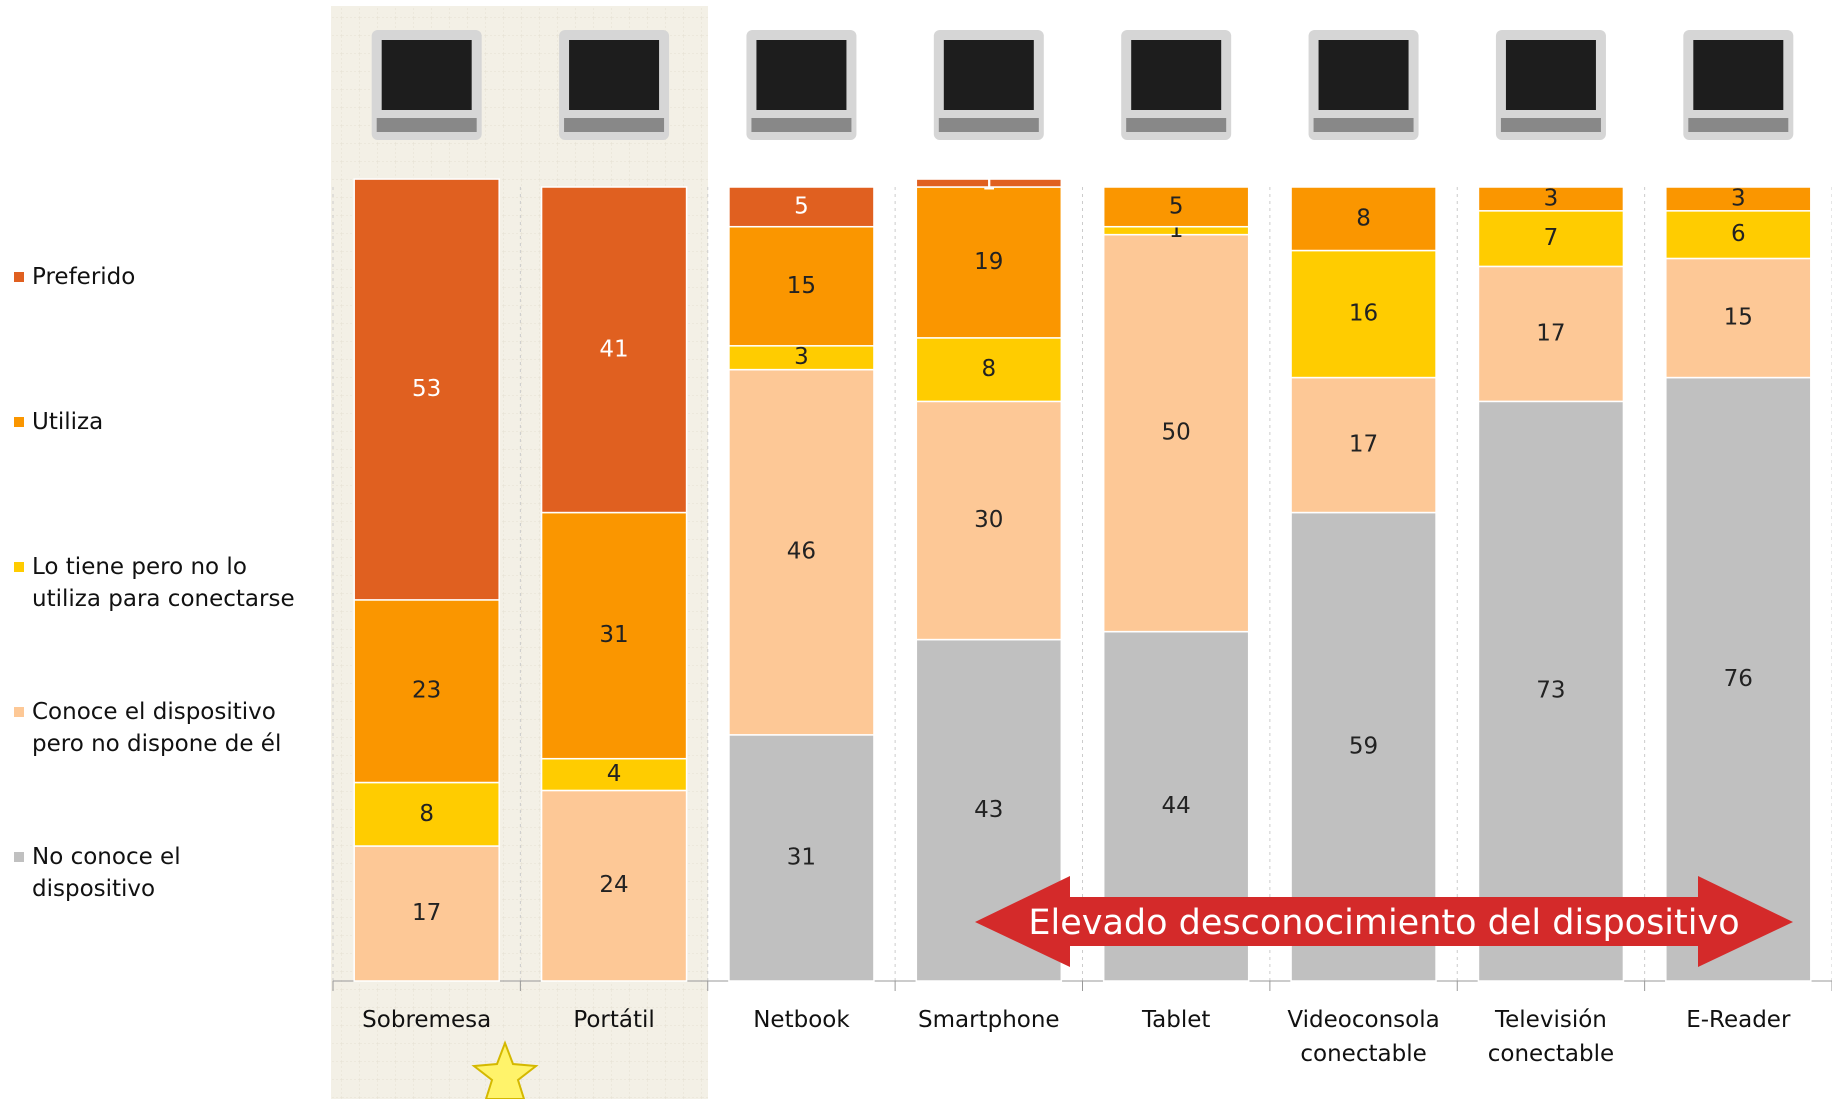 Image resolution: width=1832 pixels, height=1099 pixels. I want to click on value-label: 24, so click(613, 885).